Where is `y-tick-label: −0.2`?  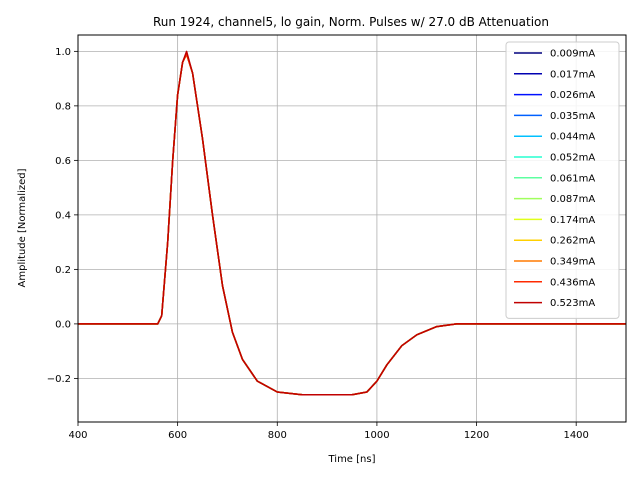 y-tick-label: −0.2 is located at coordinates (59, 379).